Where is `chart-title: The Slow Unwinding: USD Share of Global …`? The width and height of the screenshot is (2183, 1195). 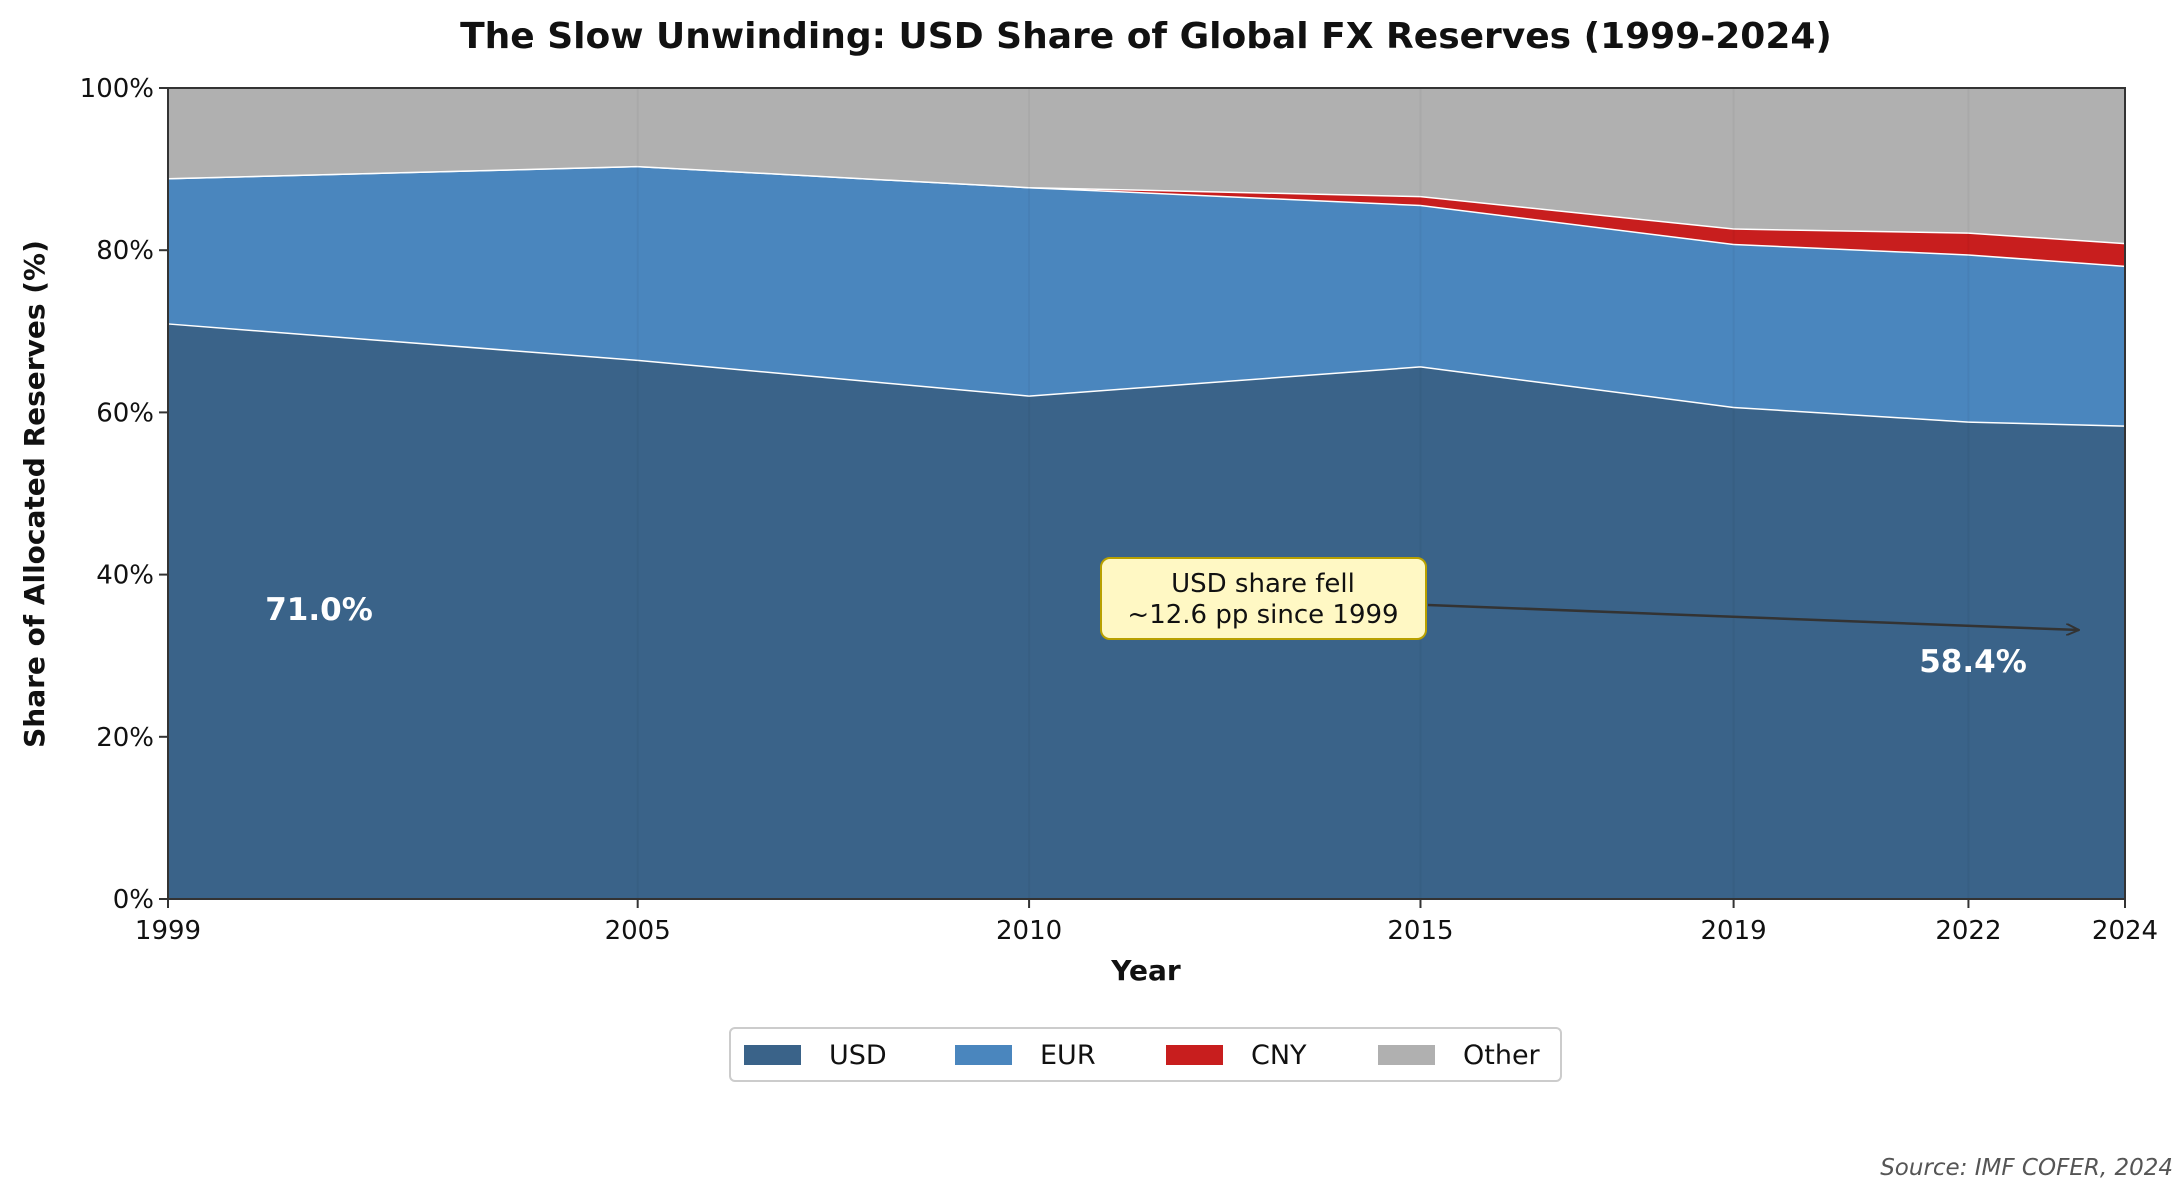
chart-title: The Slow Unwinding: USD Share of Global … is located at coordinates (1146, 36).